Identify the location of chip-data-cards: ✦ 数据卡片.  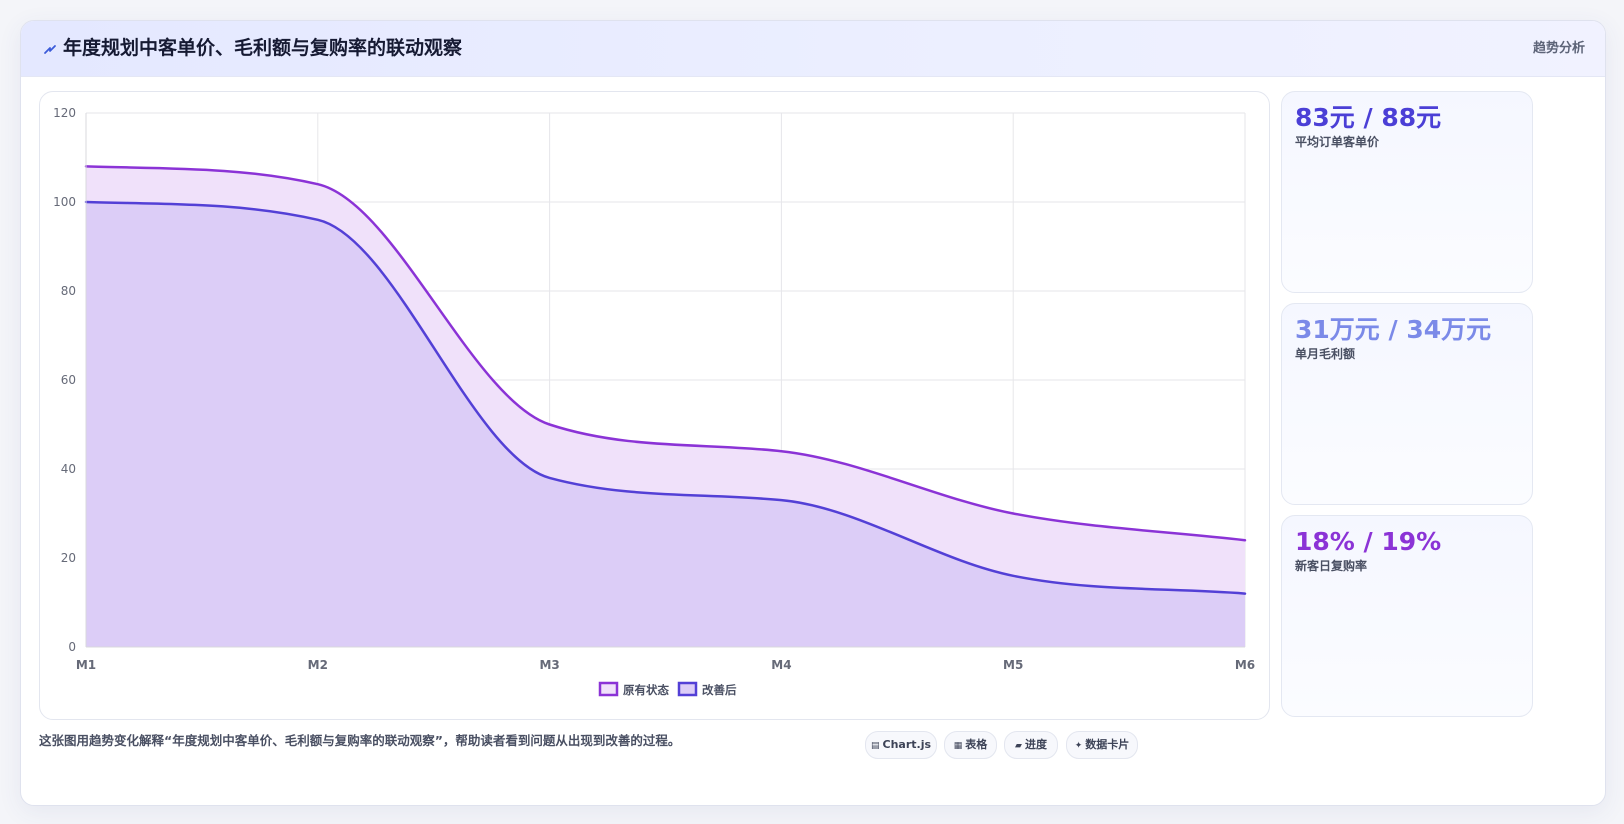
(1102, 745).